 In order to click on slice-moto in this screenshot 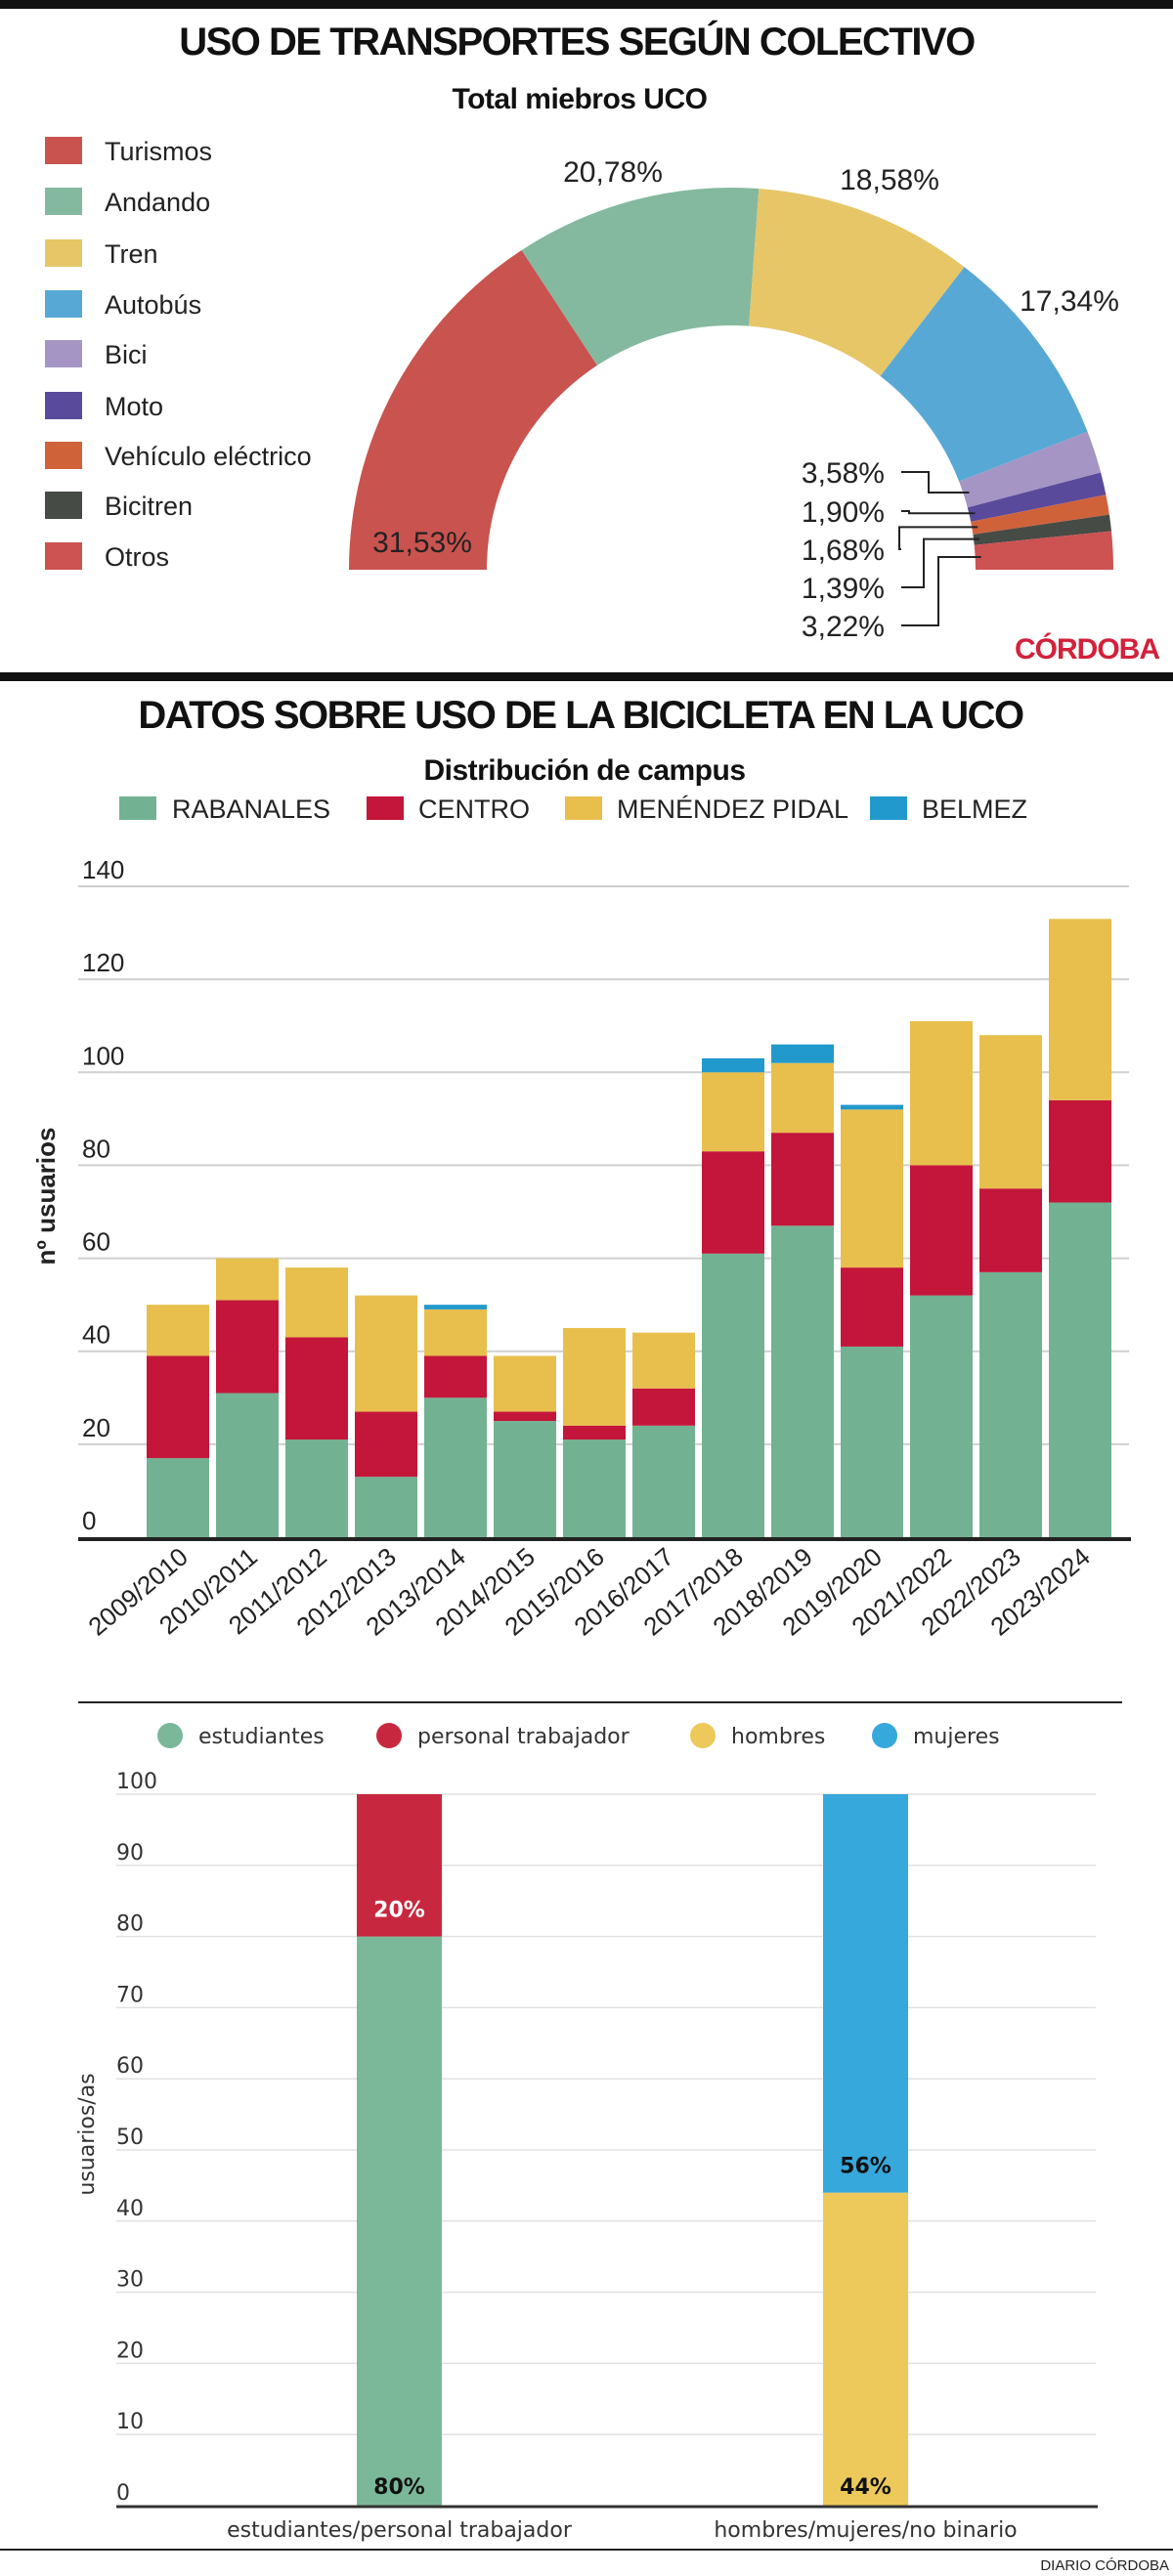, I will do `click(1037, 497)`.